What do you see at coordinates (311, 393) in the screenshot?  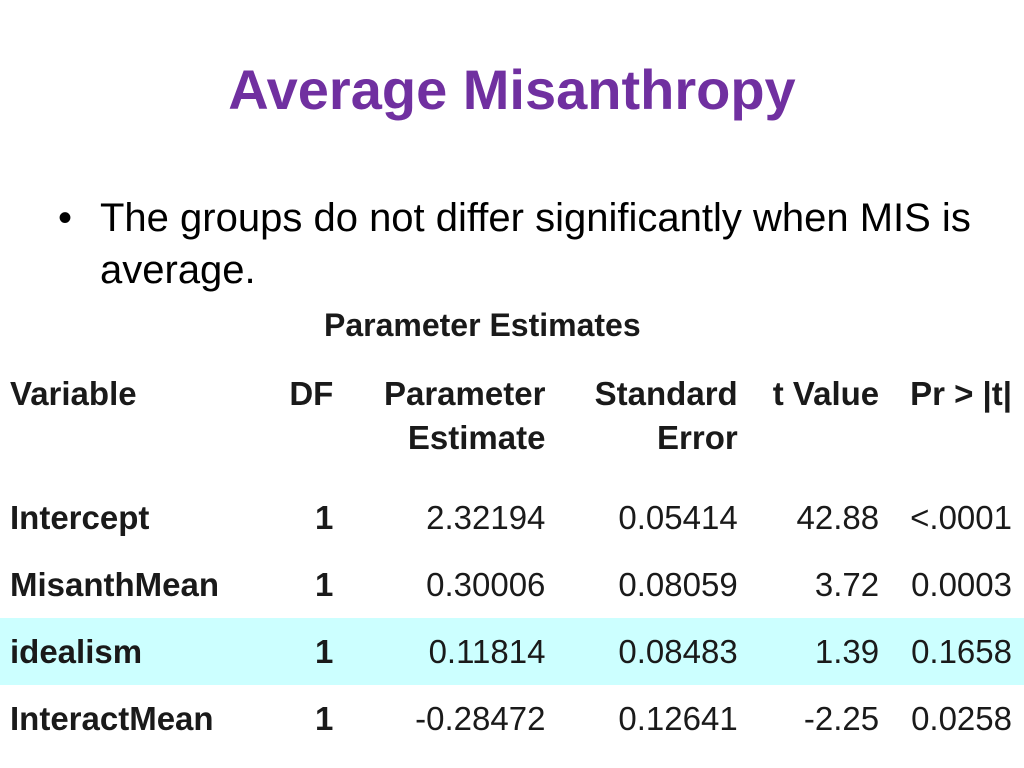 I see `header-df: DF` at bounding box center [311, 393].